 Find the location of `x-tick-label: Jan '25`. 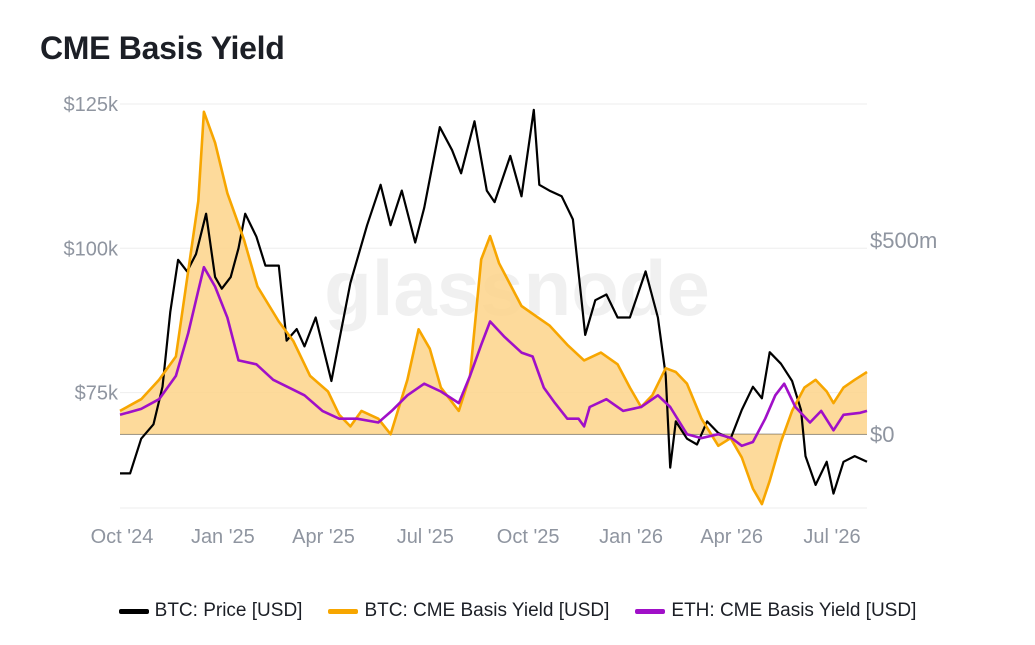

x-tick-label: Jan '25 is located at coordinates (223, 537).